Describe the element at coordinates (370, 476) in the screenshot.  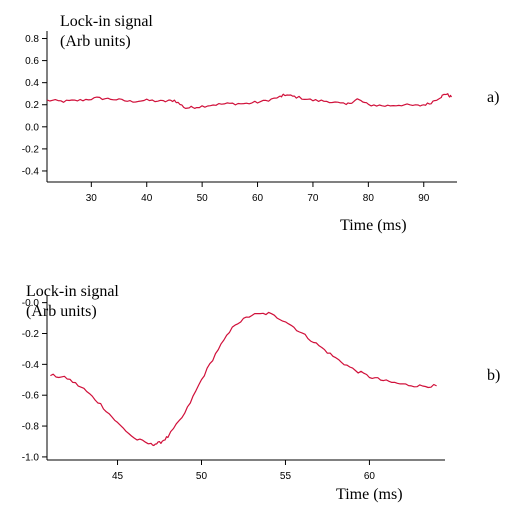
I see `panel-b-xtick-label: 60` at that location.